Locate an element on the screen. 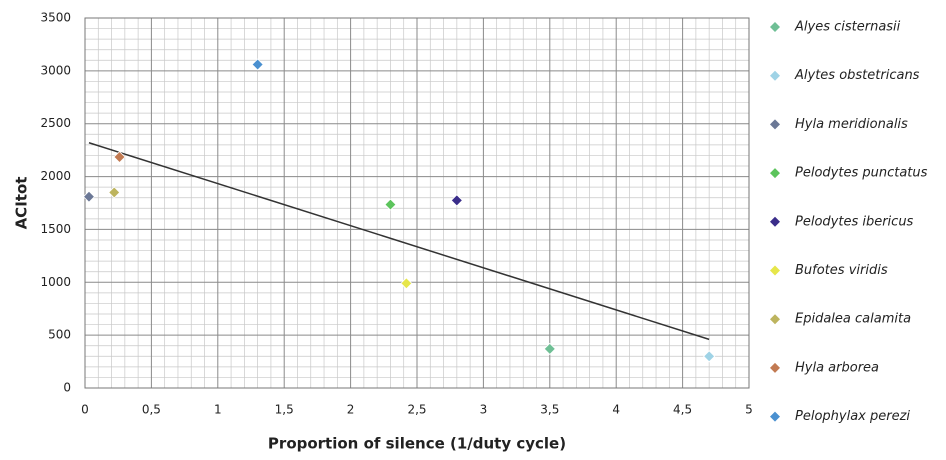  x-axis-title: Proportion of silence (1/duty cycle) is located at coordinates (417, 444).